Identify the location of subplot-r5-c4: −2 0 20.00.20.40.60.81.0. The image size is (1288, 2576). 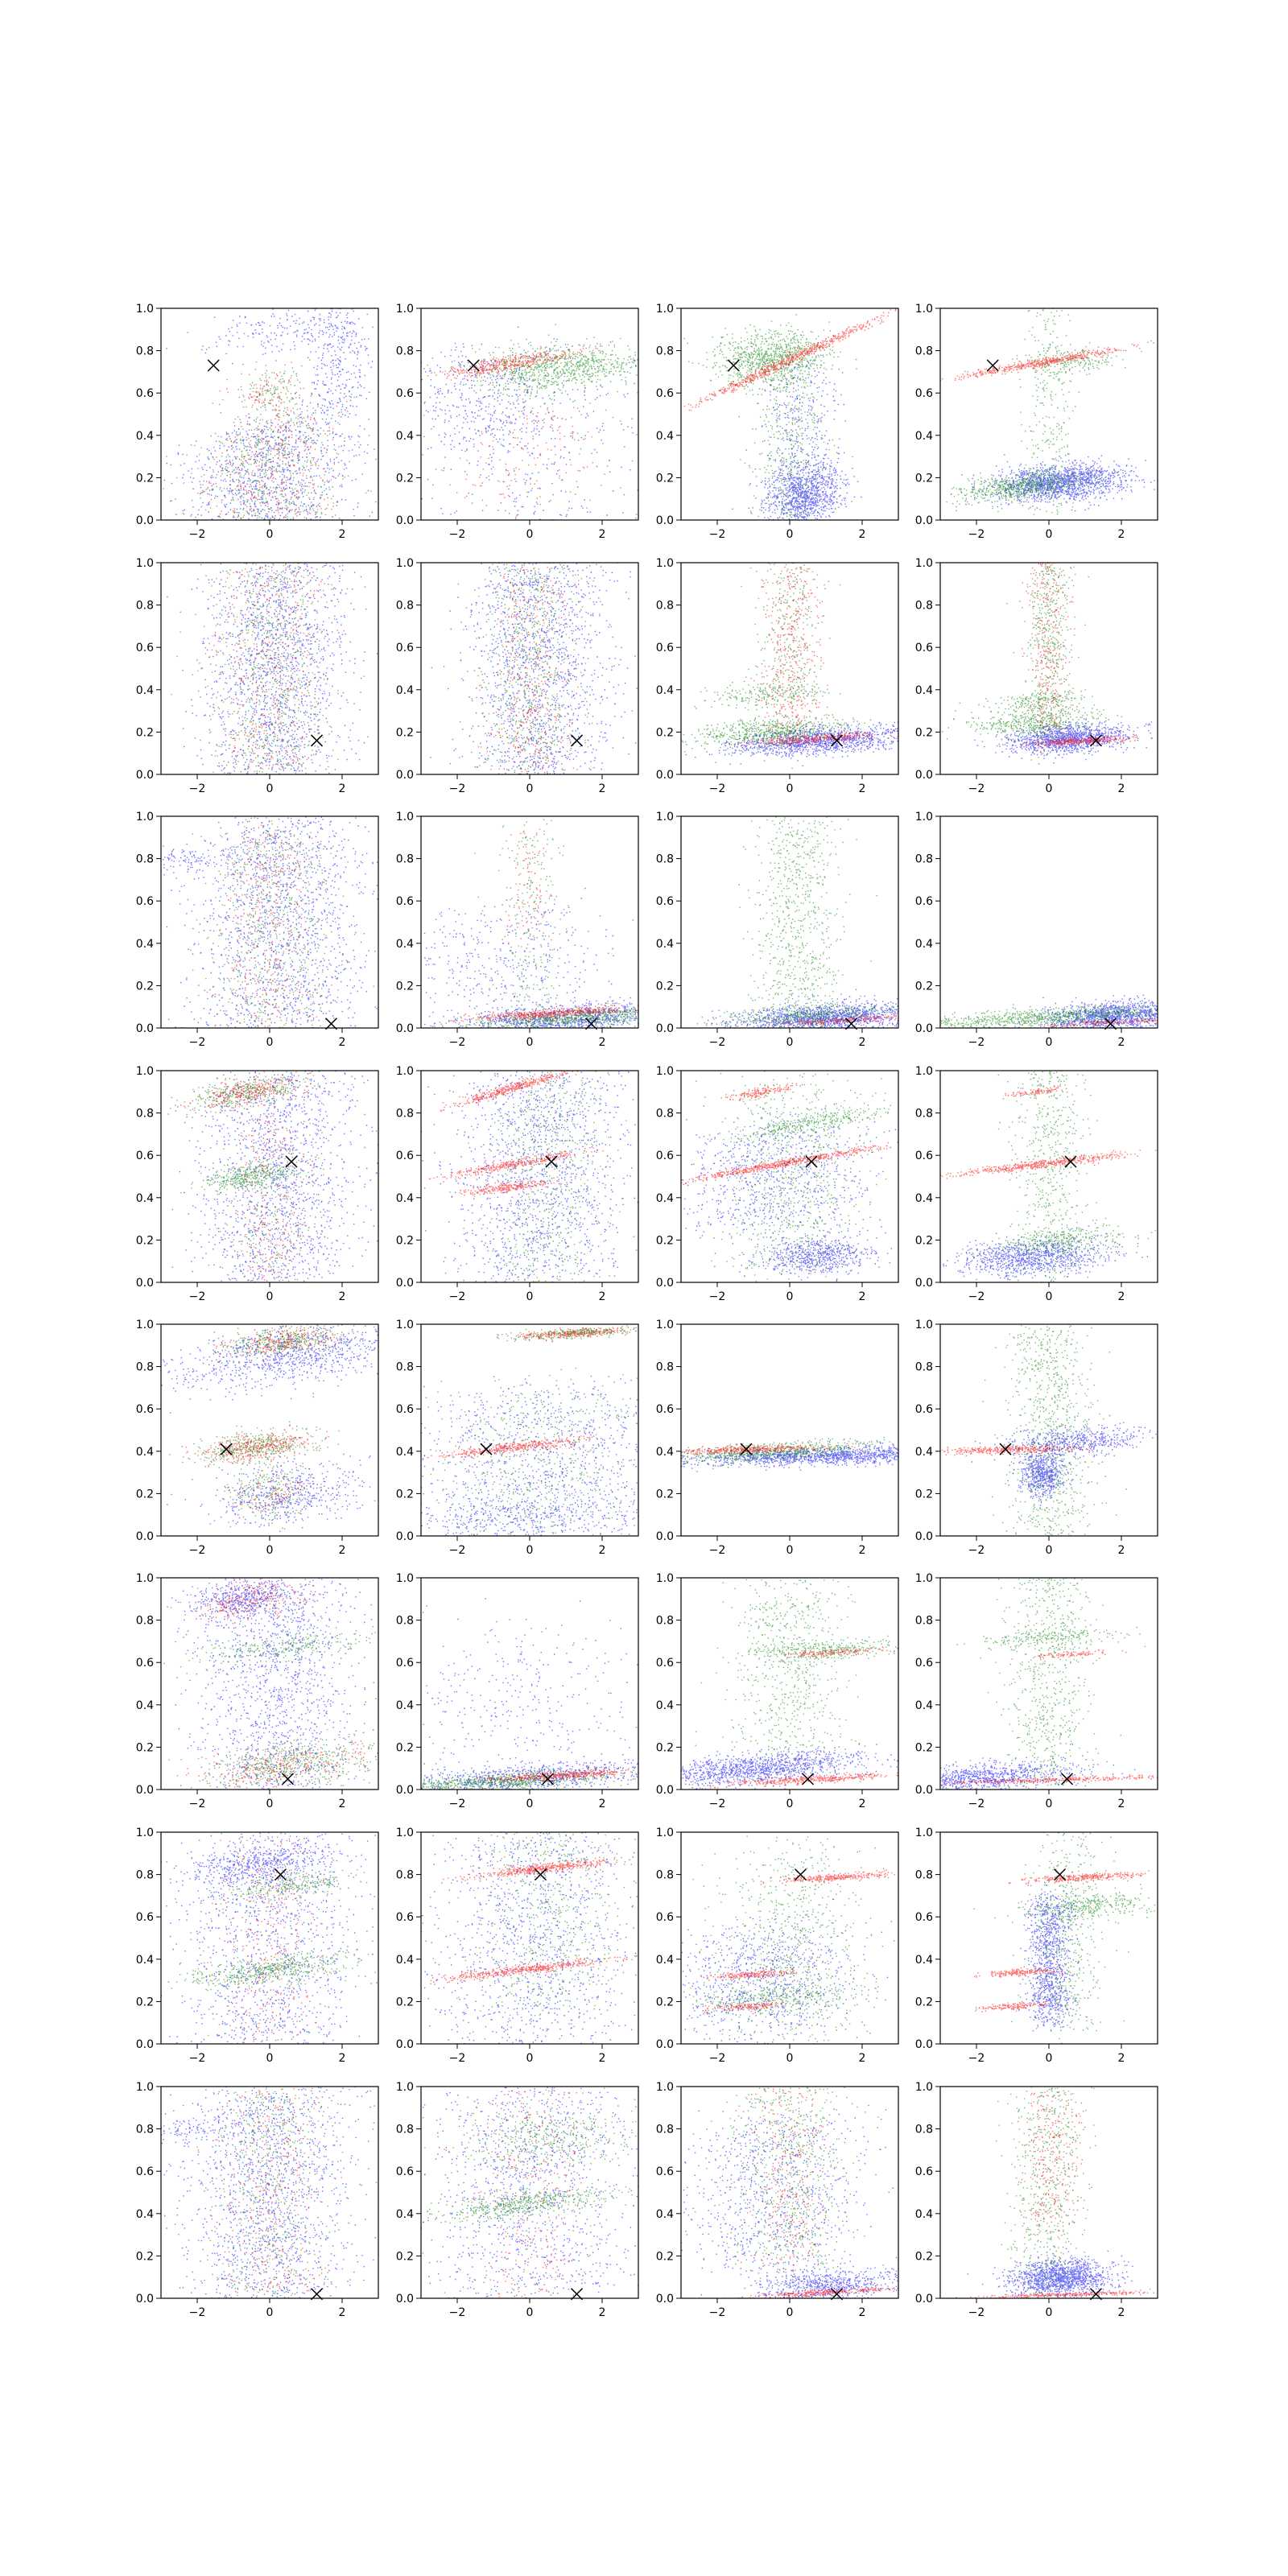
(1040, 1438).